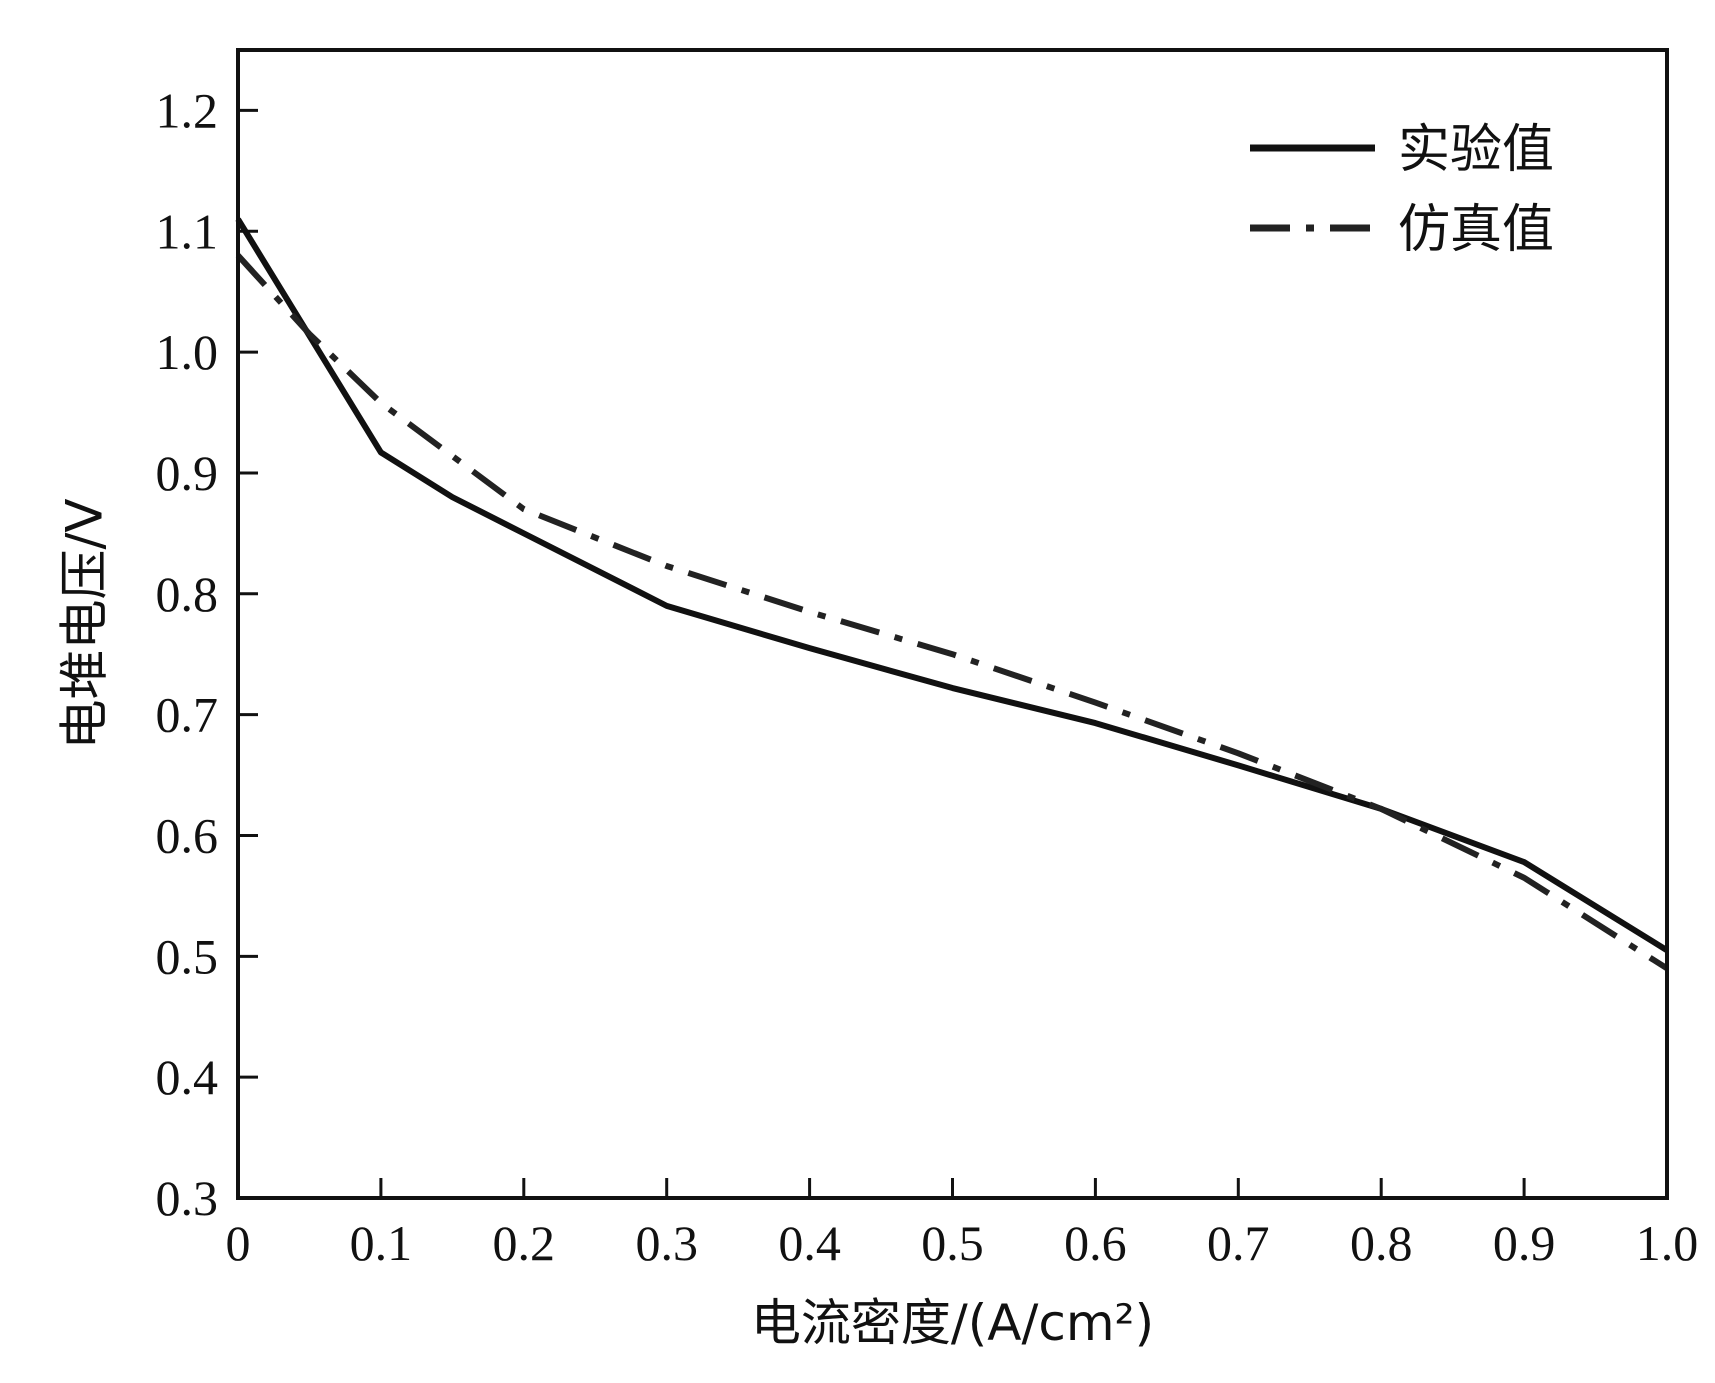  What do you see at coordinates (1476, 150) in the screenshot?
I see `legend-label-1: 实验值` at bounding box center [1476, 150].